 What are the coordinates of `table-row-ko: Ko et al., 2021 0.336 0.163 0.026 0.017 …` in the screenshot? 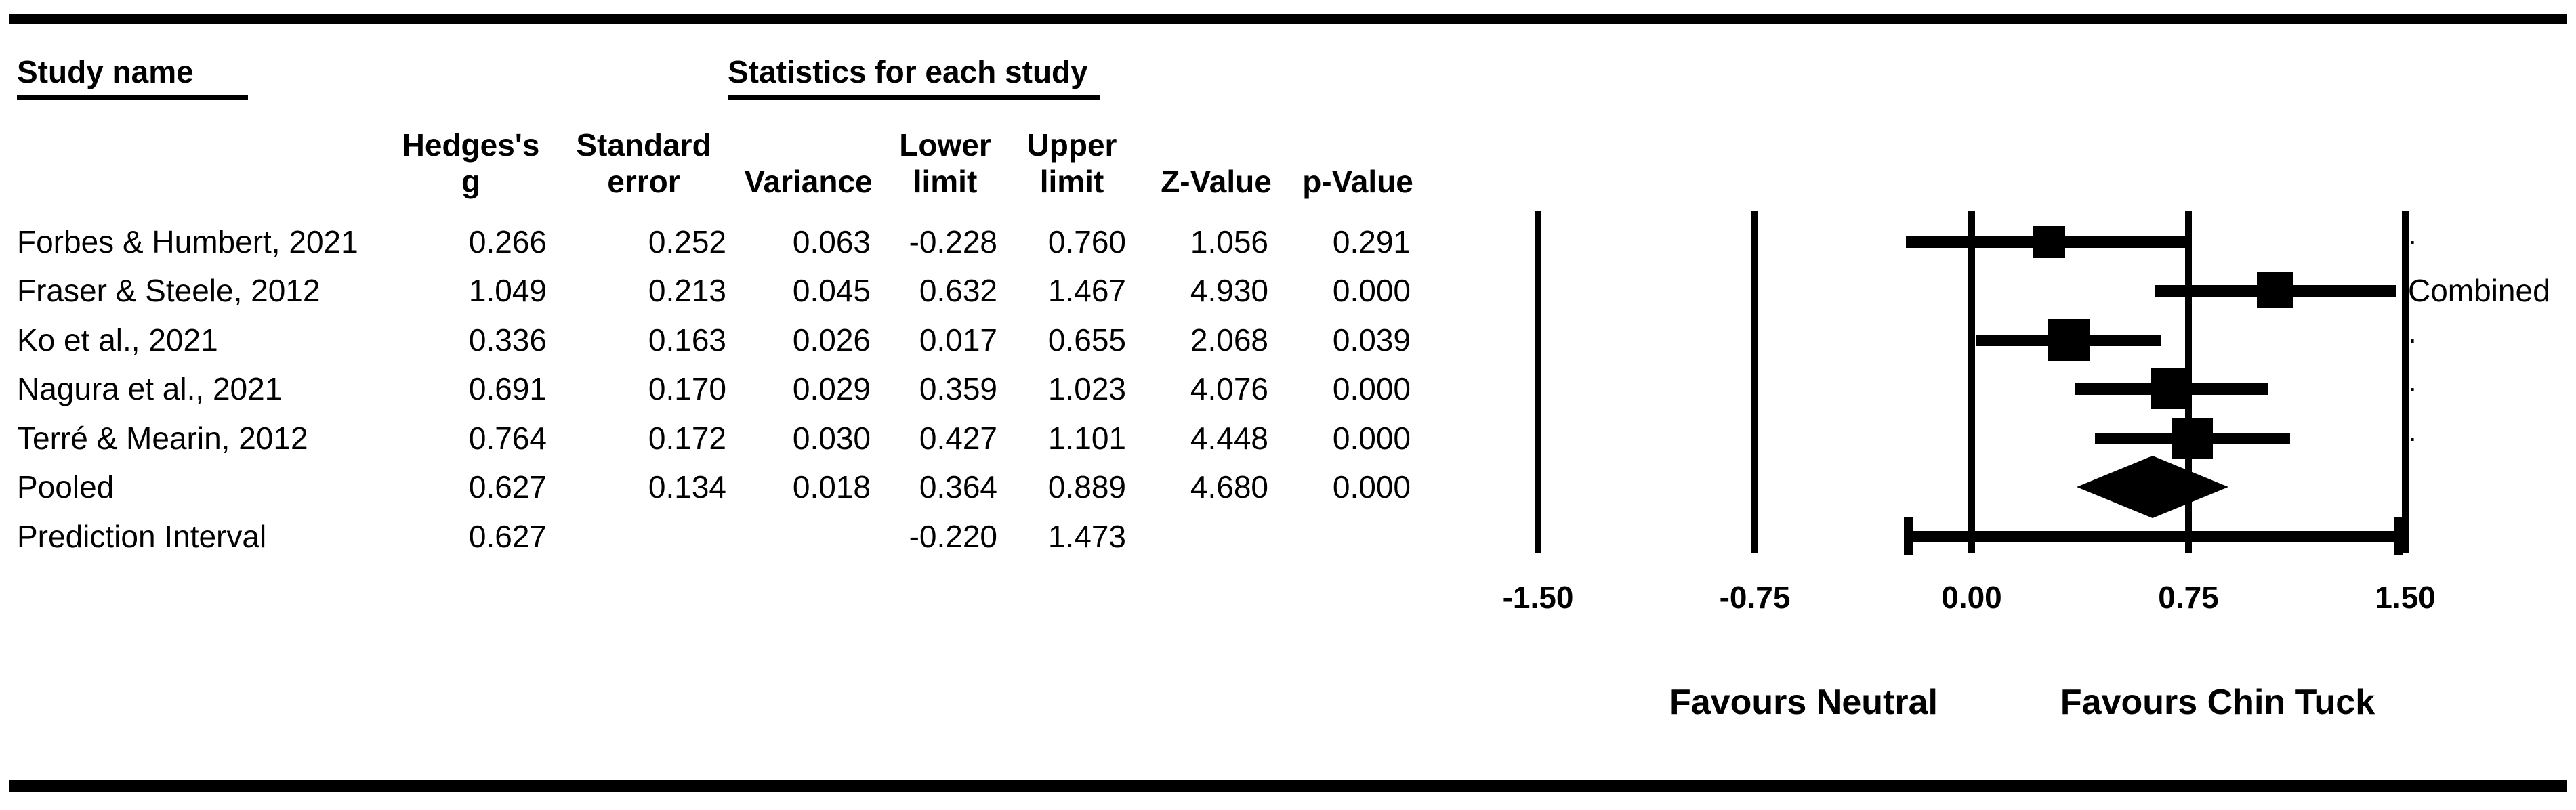 It's located at (745, 340).